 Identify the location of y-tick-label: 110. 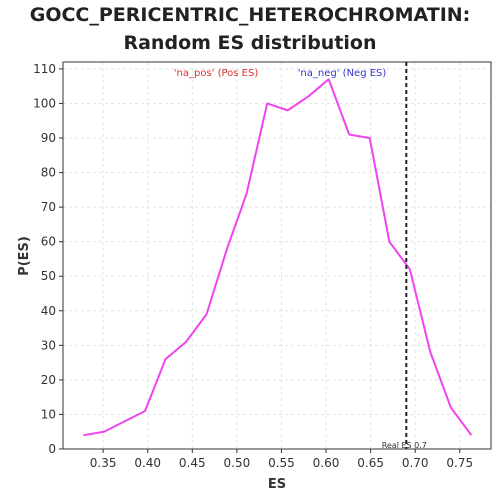
(44, 69).